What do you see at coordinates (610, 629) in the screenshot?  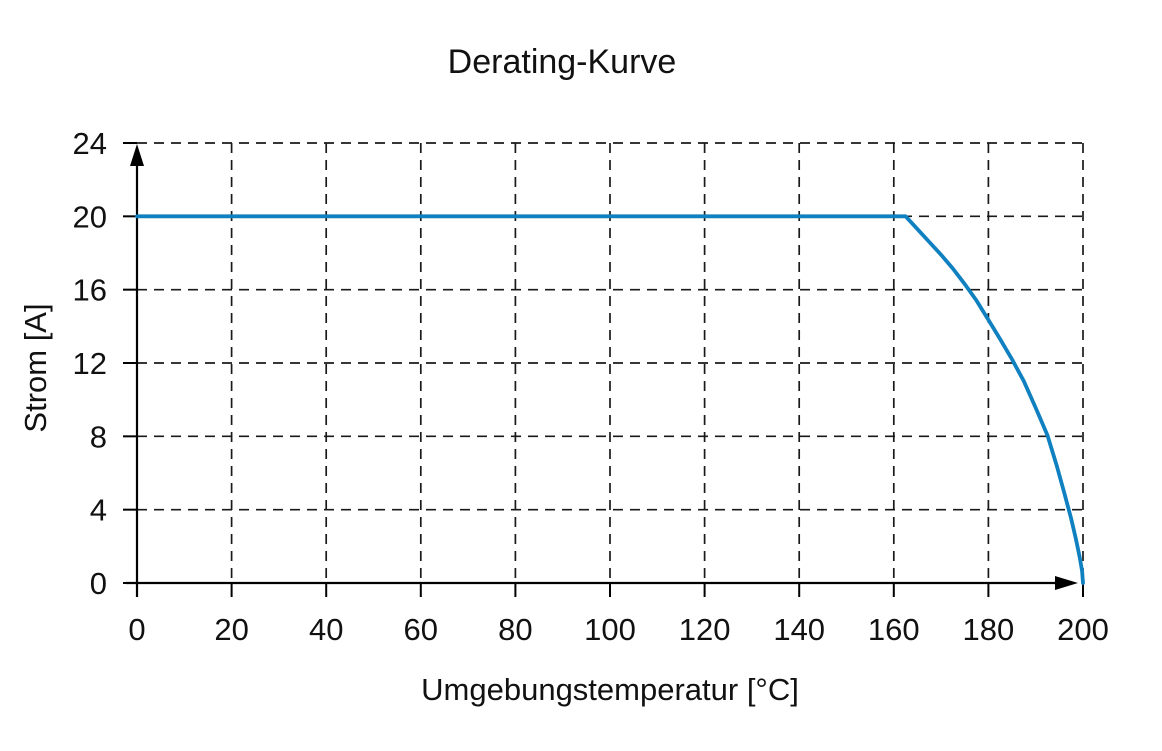 I see `x-tick-label: 100` at bounding box center [610, 629].